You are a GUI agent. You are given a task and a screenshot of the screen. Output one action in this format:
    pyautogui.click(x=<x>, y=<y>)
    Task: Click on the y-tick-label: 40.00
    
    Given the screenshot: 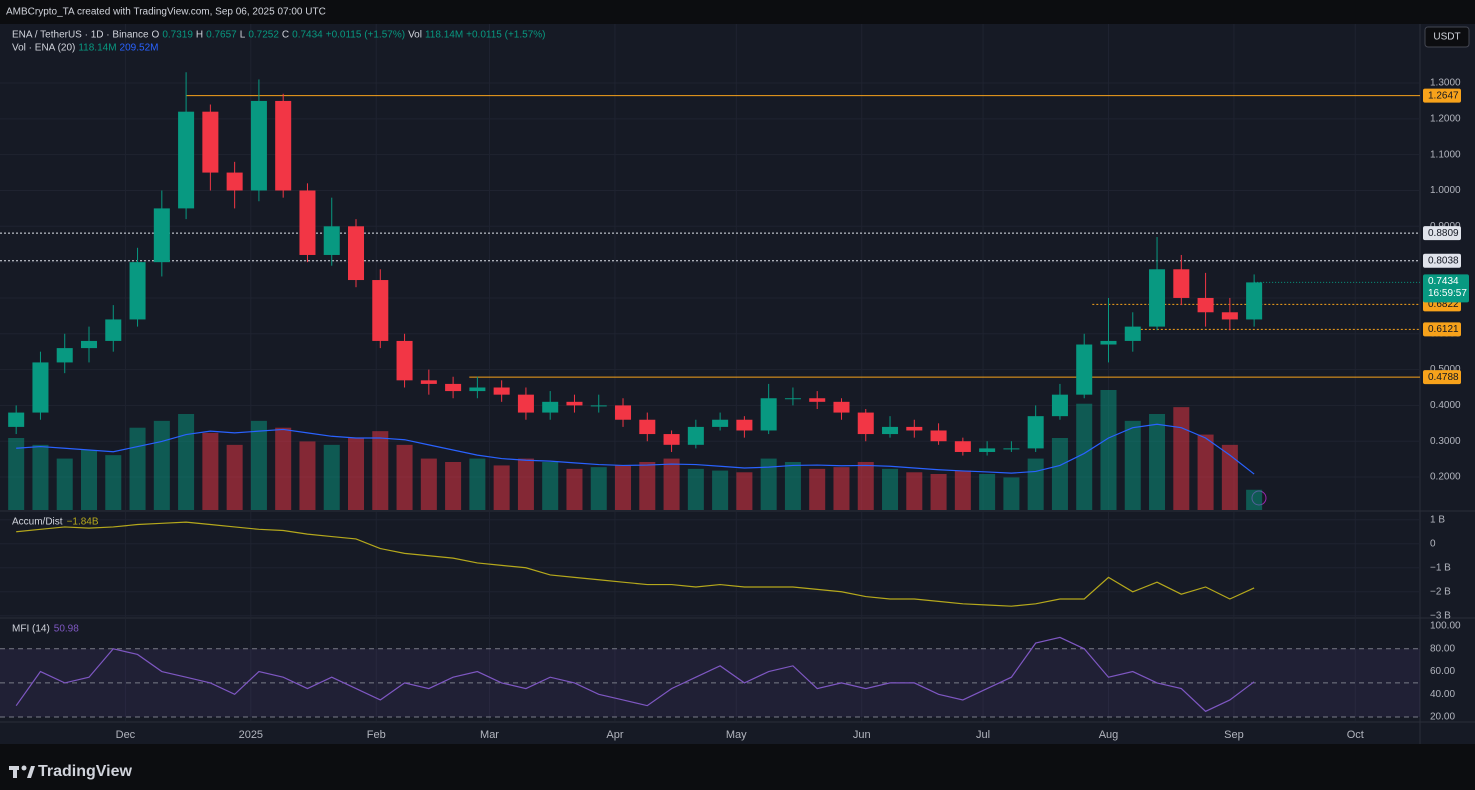 What is the action you would take?
    pyautogui.click(x=1442, y=694)
    